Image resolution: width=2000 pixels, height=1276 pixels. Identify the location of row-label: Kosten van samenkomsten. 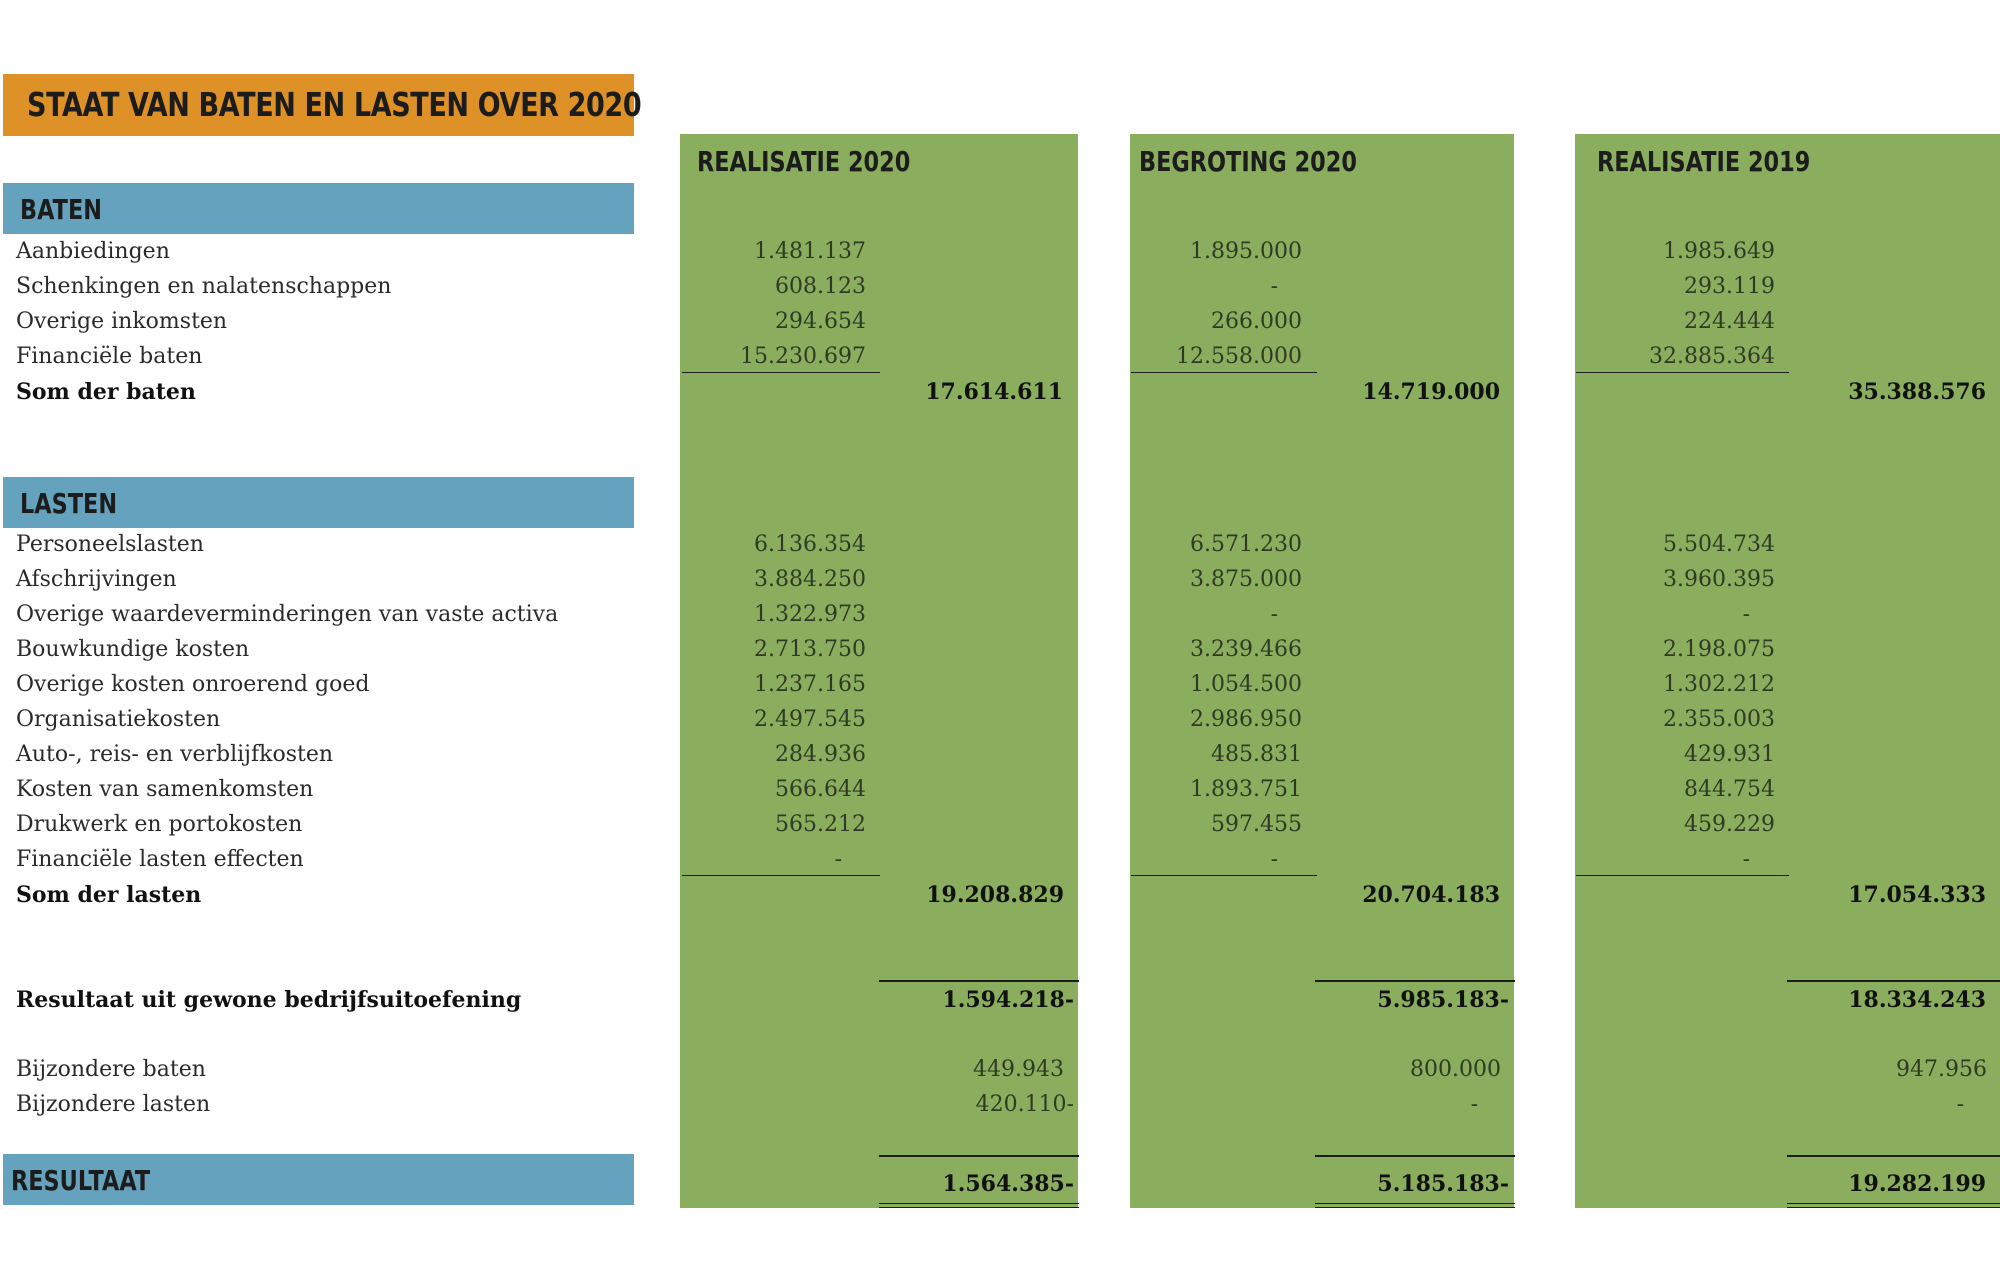
(165, 789).